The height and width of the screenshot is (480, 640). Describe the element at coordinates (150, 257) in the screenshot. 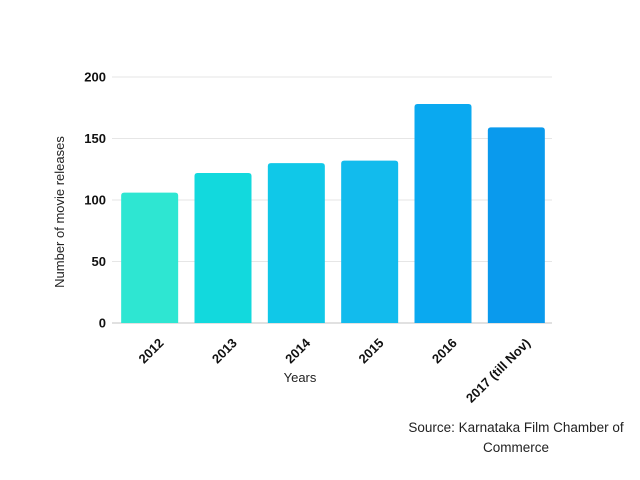

I see `bar-2012` at that location.